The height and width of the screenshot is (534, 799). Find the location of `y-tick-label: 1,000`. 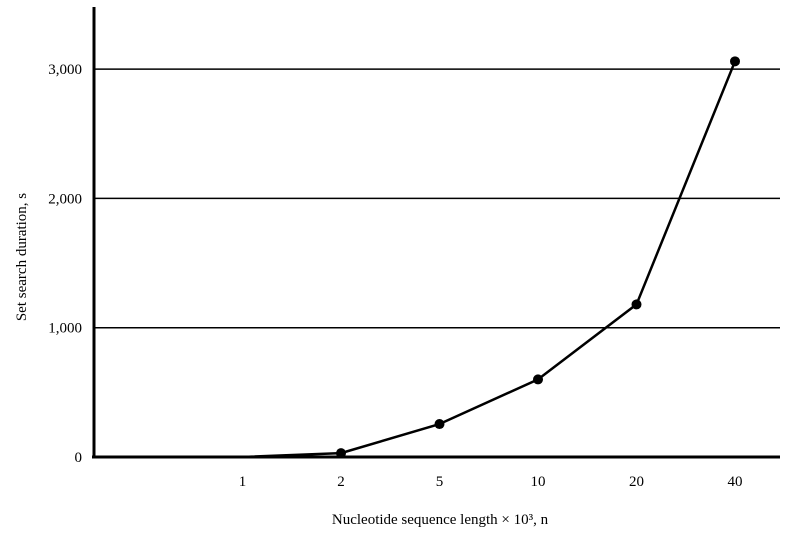

y-tick-label: 1,000 is located at coordinates (65, 329).